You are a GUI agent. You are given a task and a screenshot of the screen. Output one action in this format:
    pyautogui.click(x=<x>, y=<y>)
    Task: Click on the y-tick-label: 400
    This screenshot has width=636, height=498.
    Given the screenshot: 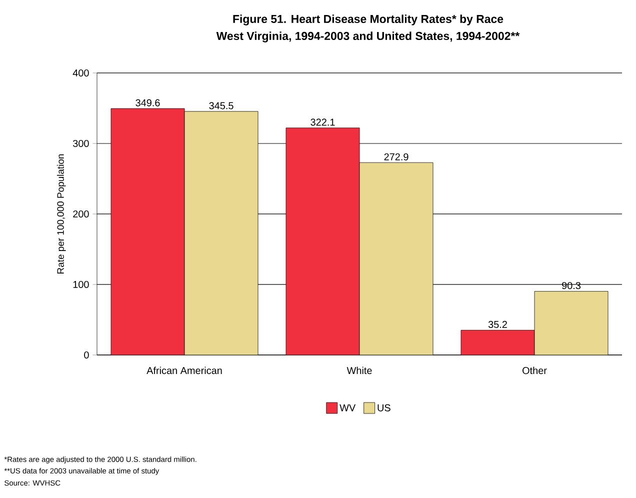 What is the action you would take?
    pyautogui.click(x=80, y=73)
    